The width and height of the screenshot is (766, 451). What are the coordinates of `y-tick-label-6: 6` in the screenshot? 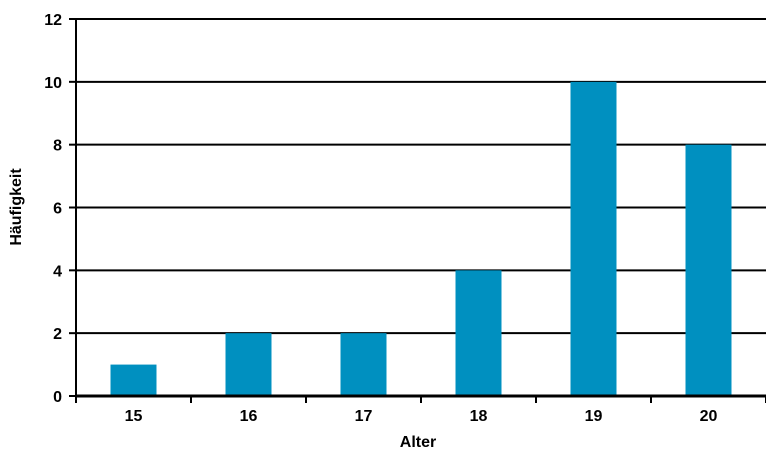 It's located at (57, 209).